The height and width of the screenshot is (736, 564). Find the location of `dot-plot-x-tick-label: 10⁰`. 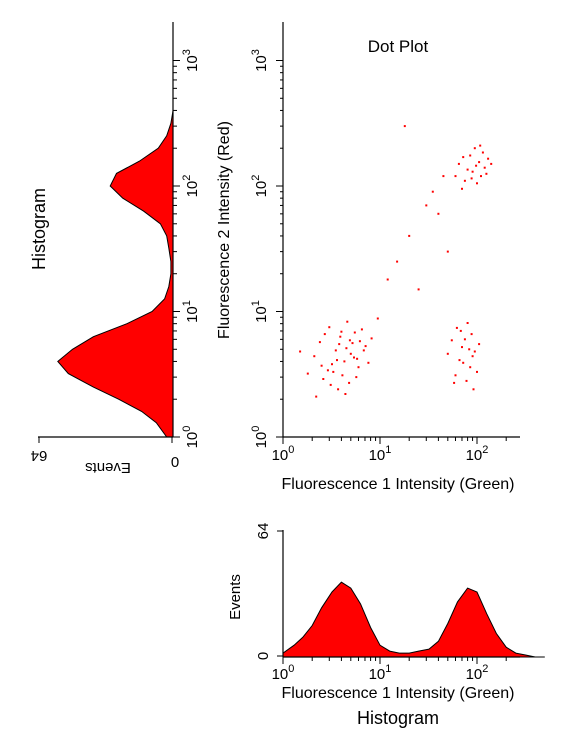

dot-plot-x-tick-label: 10⁰ is located at coordinates (283, 454).